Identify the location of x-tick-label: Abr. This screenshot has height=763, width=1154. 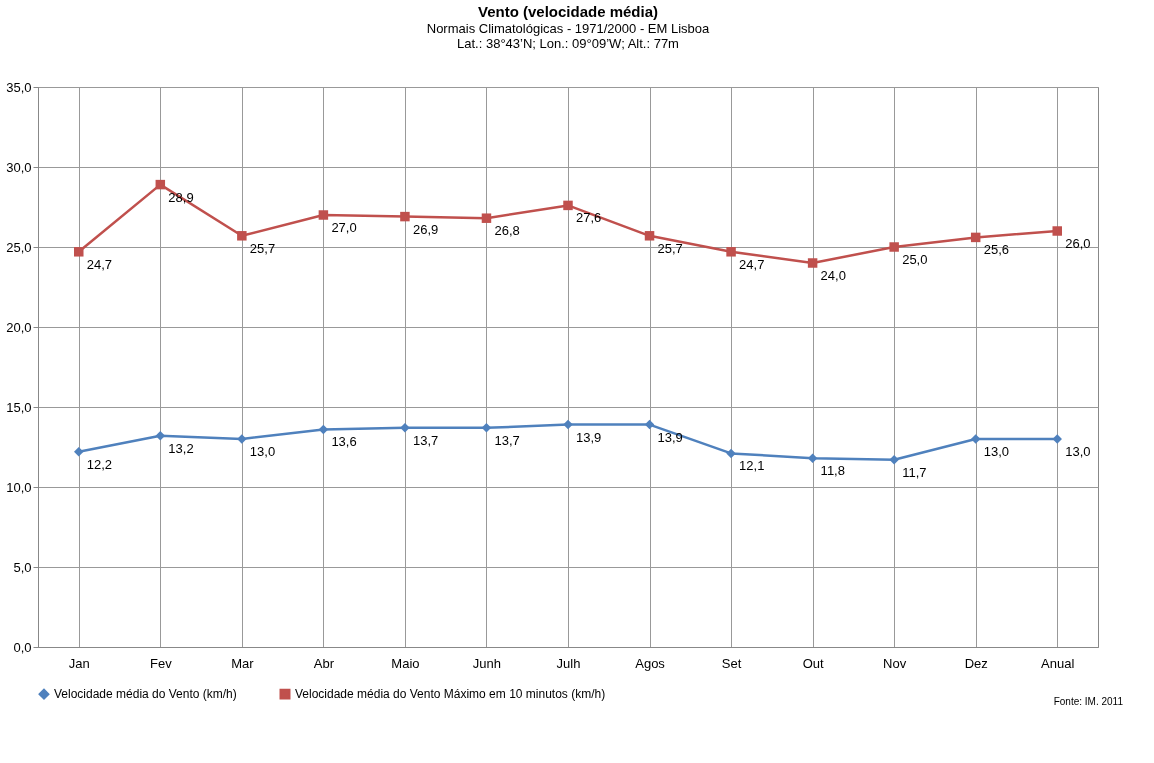
(324, 663).